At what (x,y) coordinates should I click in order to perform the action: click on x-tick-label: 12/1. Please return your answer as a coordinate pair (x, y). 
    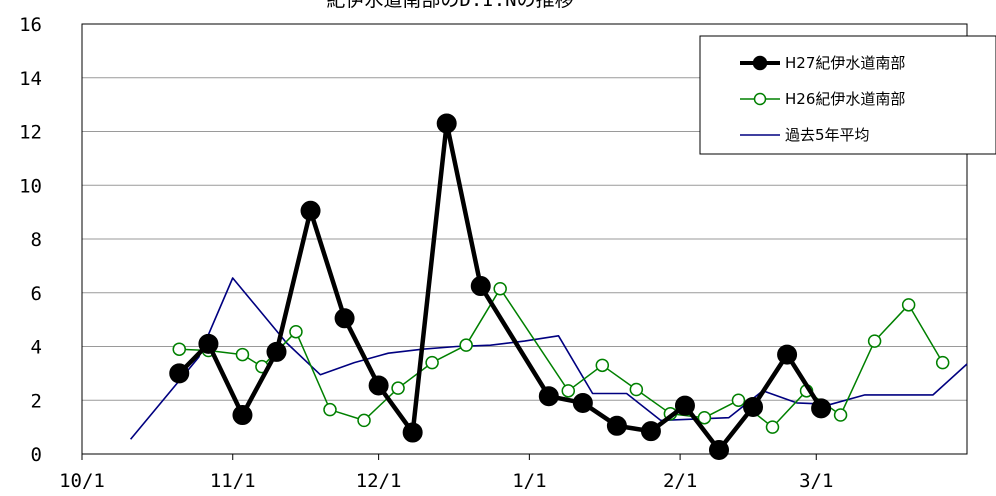
    Looking at the image, I should click on (379, 481).